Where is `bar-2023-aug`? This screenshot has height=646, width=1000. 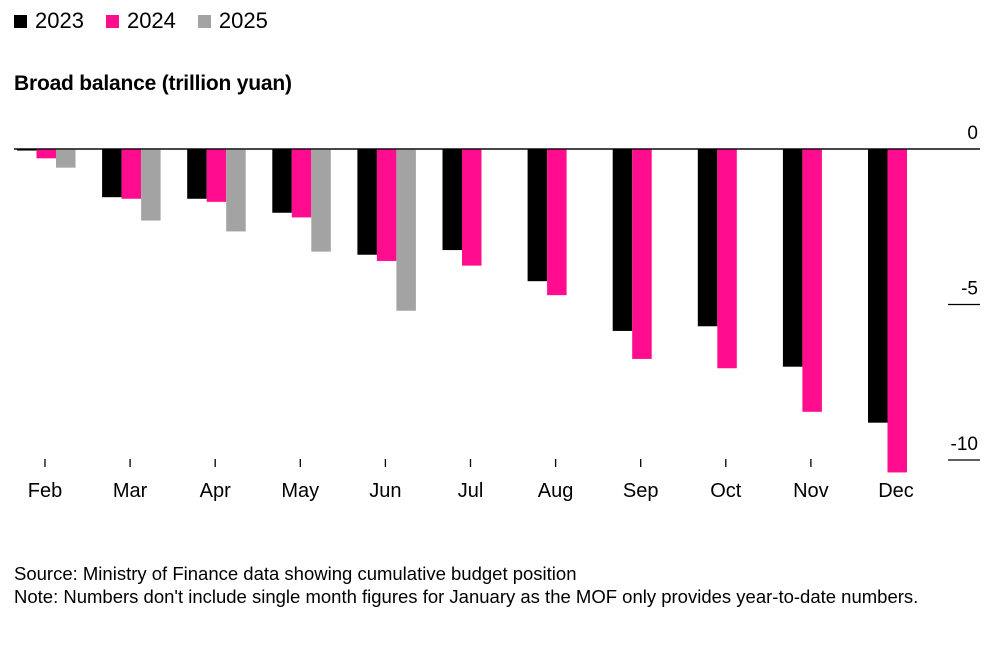 bar-2023-aug is located at coordinates (537, 215).